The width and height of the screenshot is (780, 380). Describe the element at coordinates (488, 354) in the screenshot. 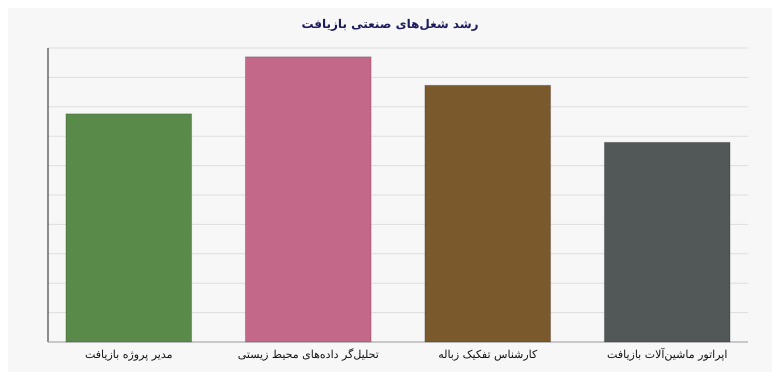

I see `x-tick-label: کارشناس تفکیک زباله` at that location.